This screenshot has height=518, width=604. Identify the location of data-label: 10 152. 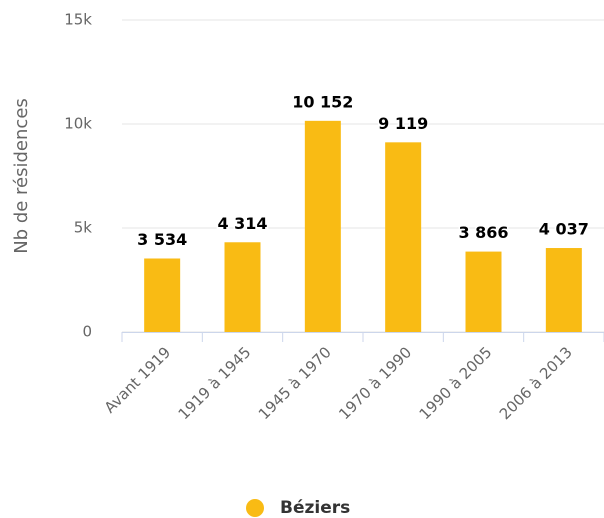
(322, 101).